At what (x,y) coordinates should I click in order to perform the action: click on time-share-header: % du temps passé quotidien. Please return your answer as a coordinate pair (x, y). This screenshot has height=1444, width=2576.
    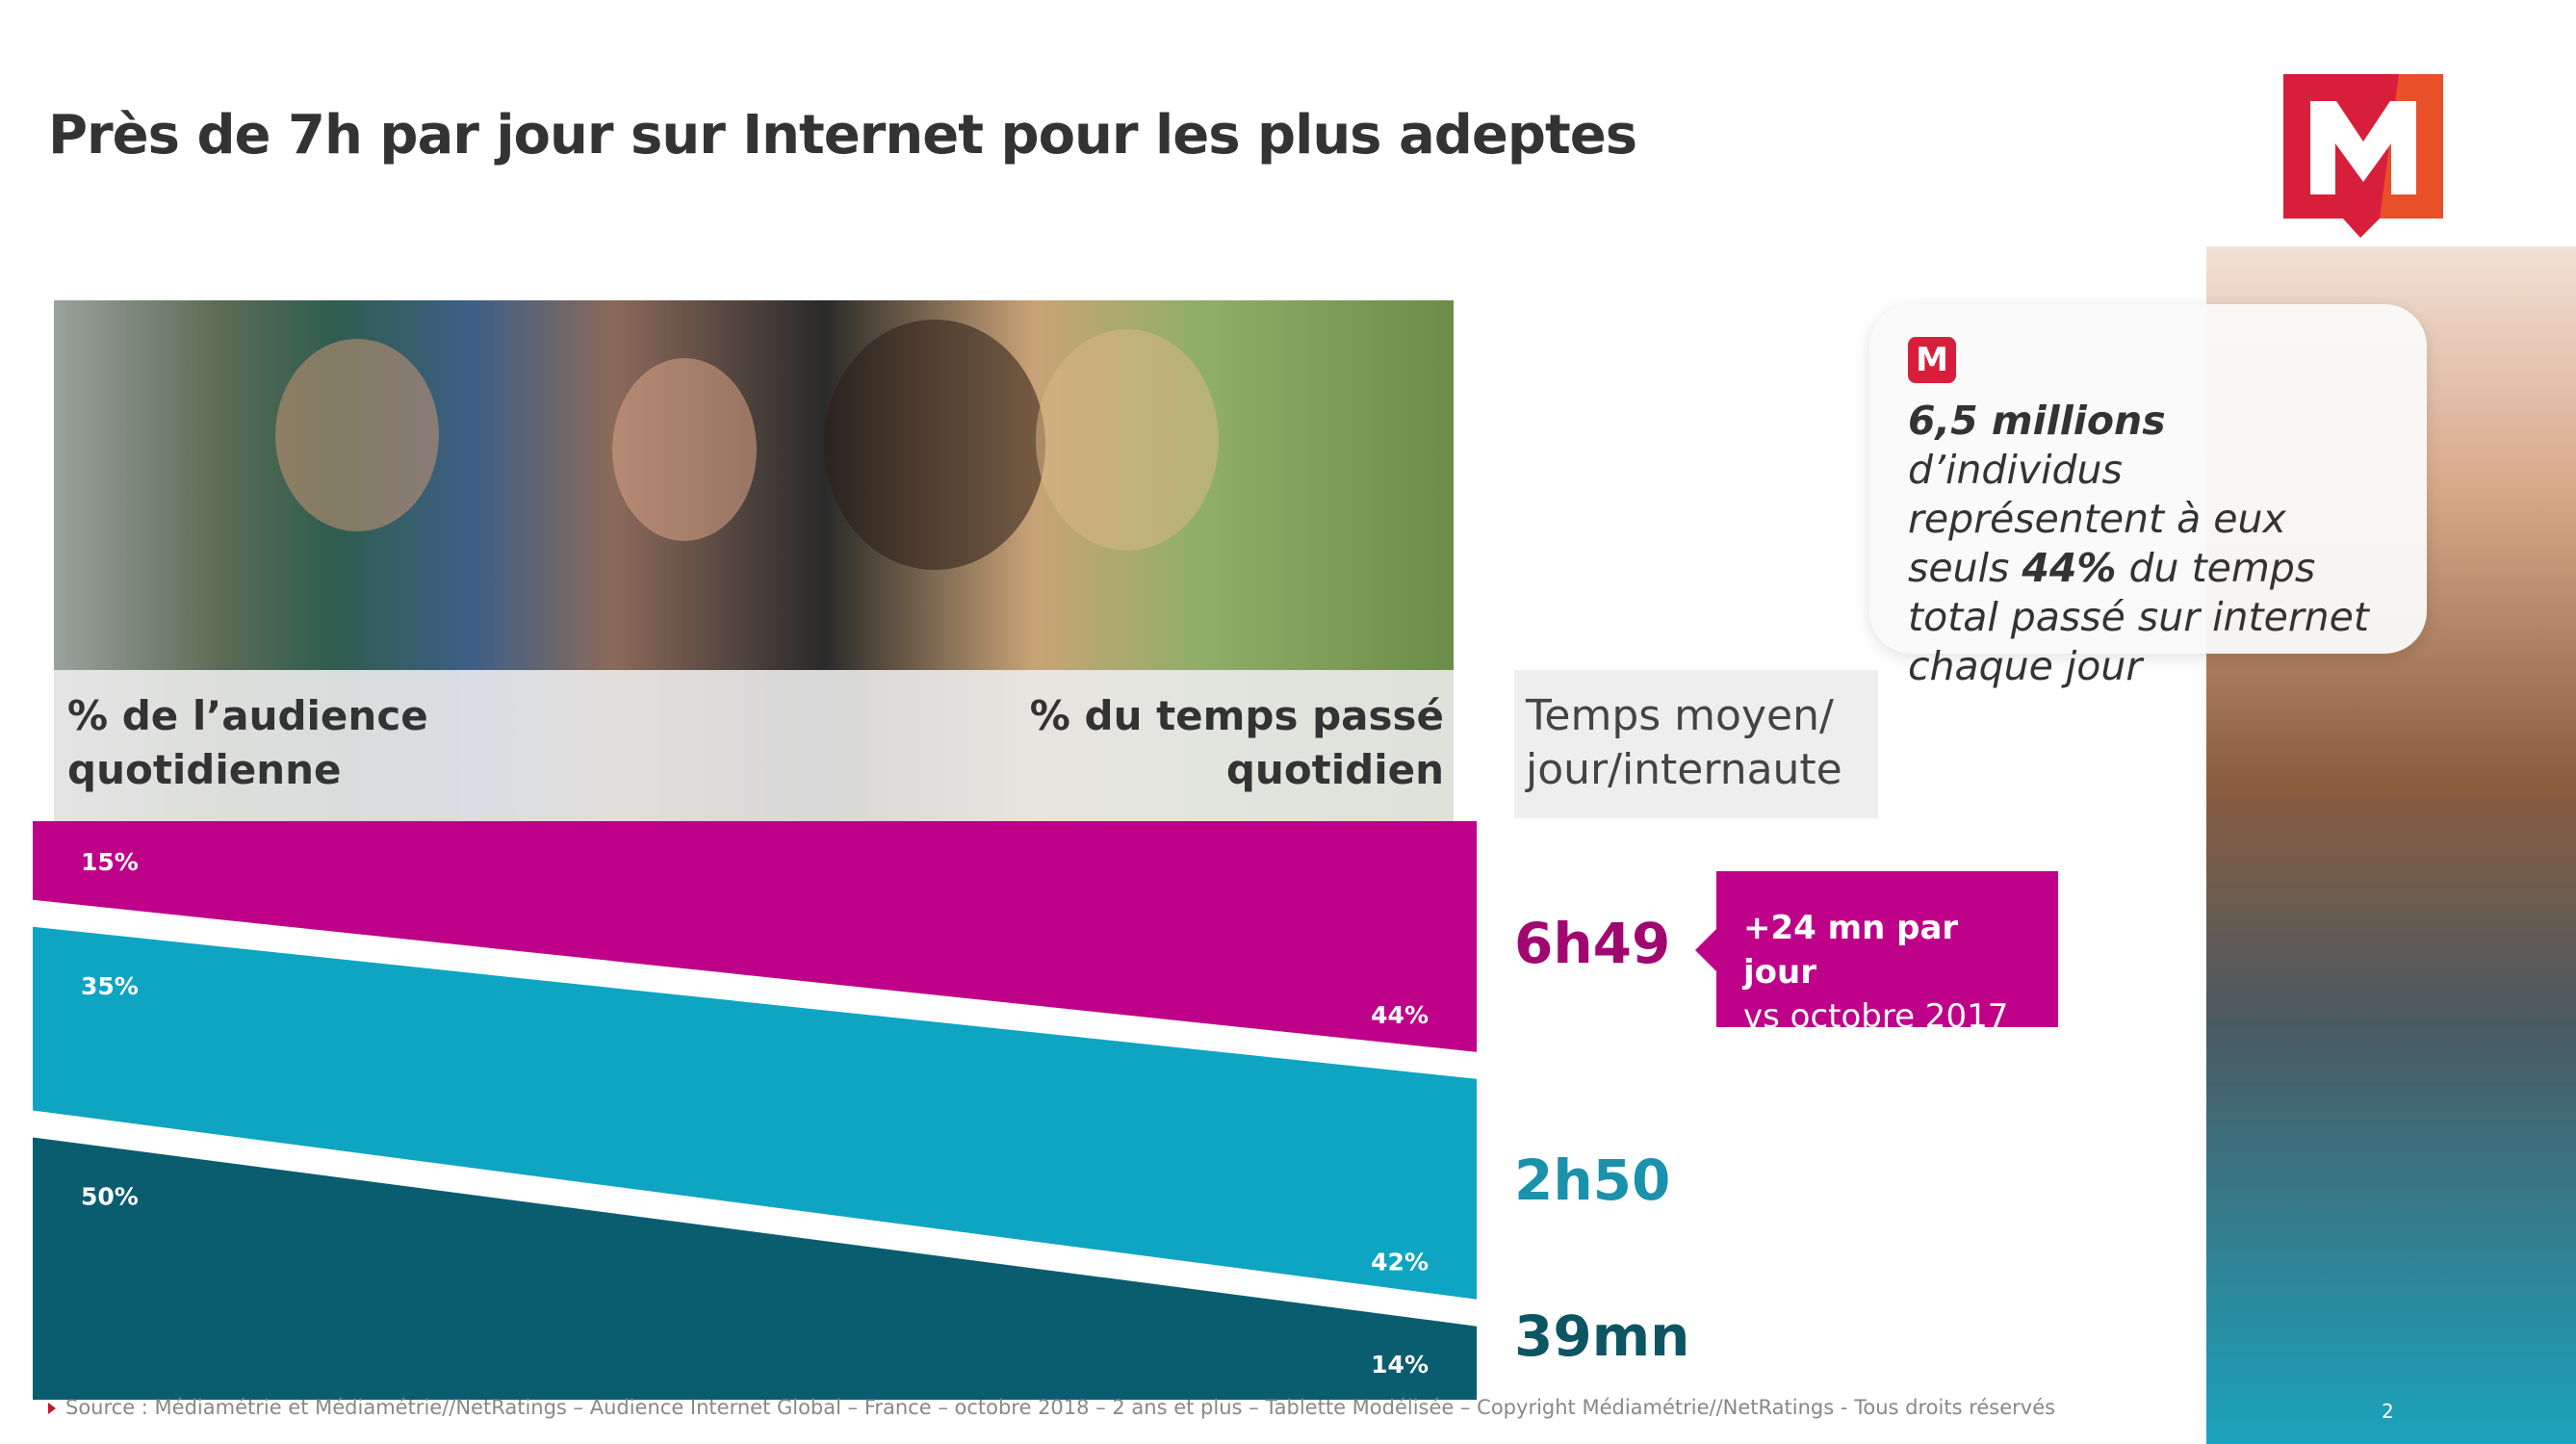
    Looking at the image, I should click on (1237, 742).